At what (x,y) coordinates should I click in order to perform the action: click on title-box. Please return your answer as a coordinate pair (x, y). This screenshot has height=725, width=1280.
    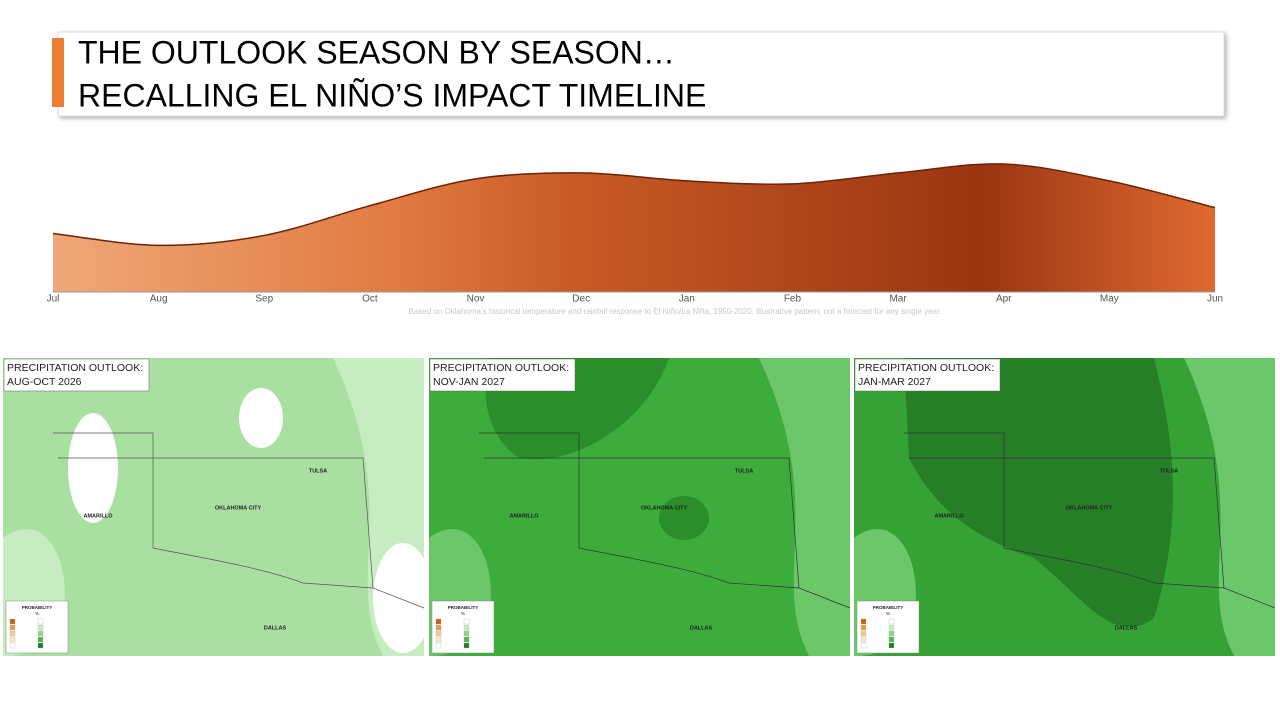
    Looking at the image, I should click on (641, 74).